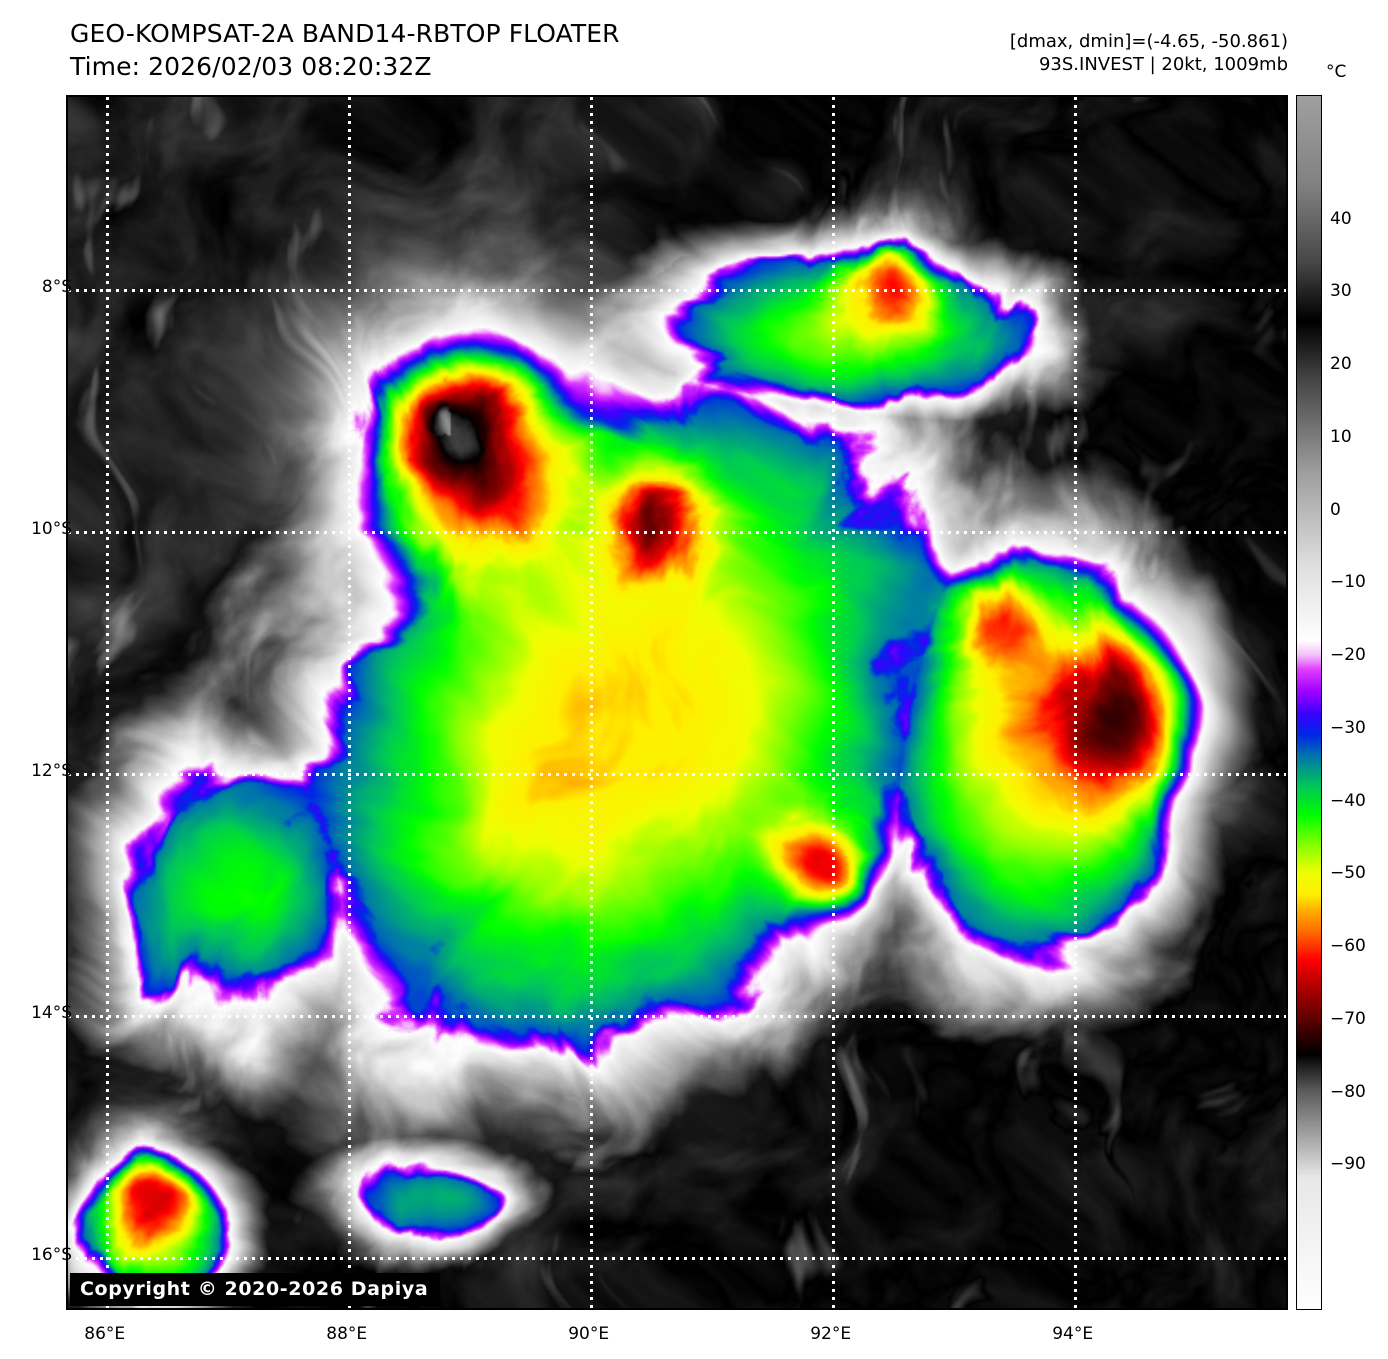 The width and height of the screenshot is (1388, 1359). I want to click on colorbar-tick-label: 0, so click(1335, 509).